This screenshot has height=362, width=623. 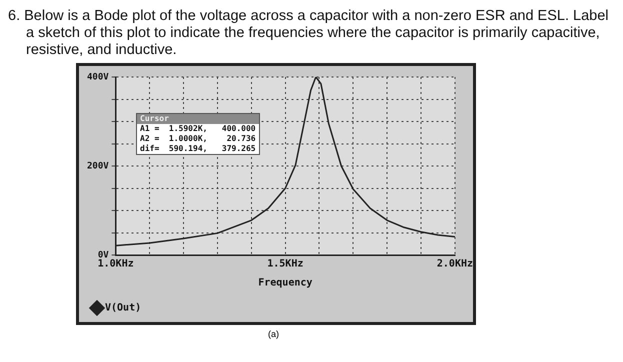 What do you see at coordinates (198, 129) in the screenshot?
I see `annotation: A1 = 1.5902K, 400.000` at bounding box center [198, 129].